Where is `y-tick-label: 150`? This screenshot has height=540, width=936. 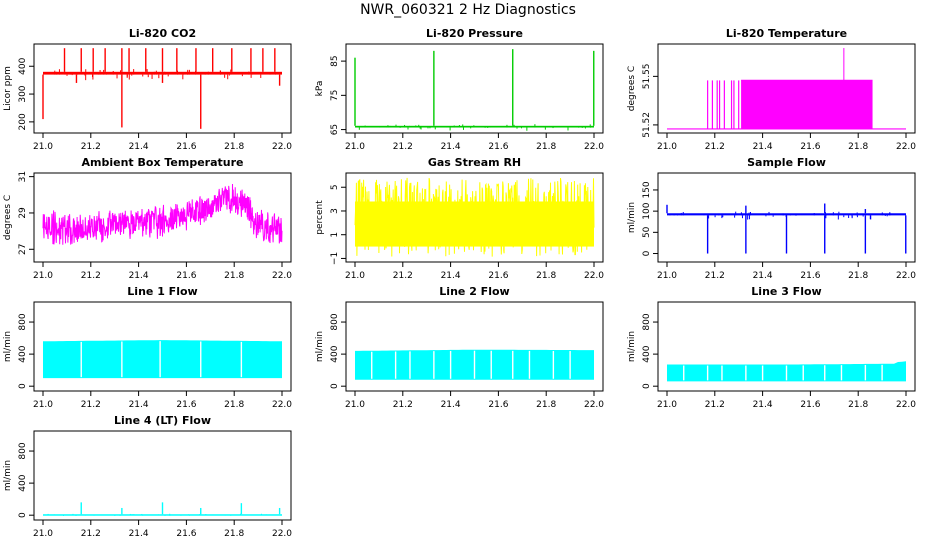
y-tick-label: 150 is located at coordinates (647, 189).